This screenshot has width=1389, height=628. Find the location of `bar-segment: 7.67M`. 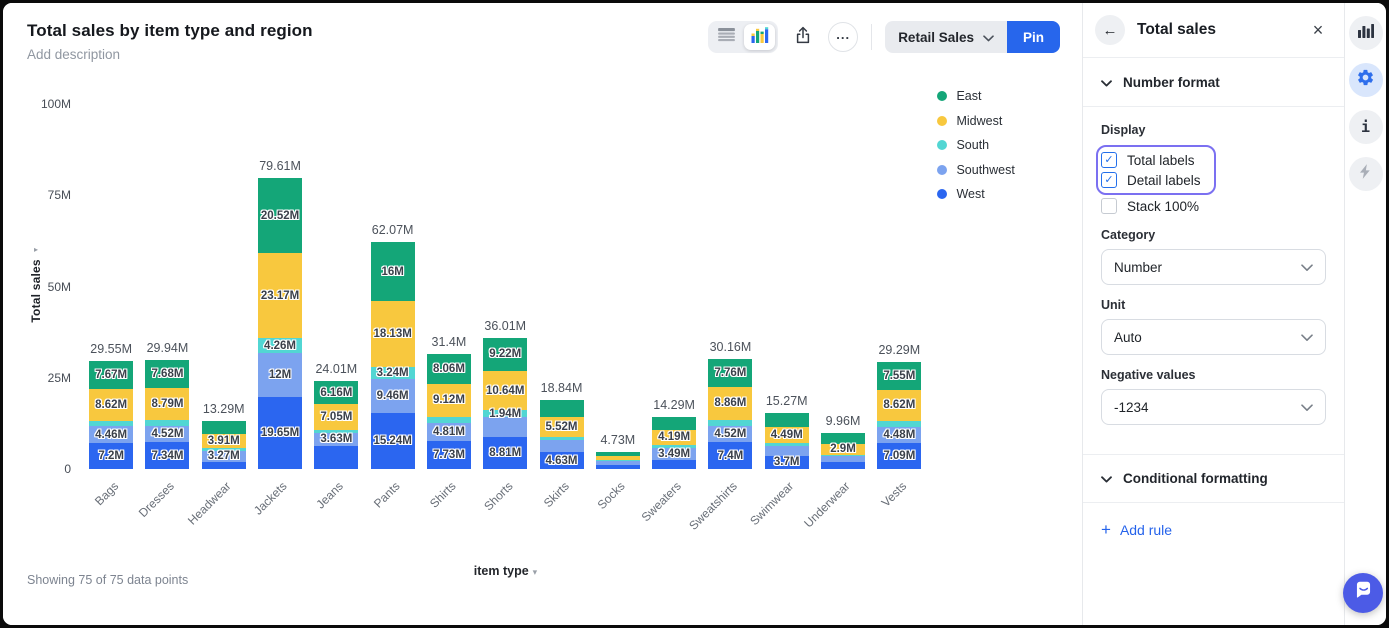

bar-segment: 7.67M is located at coordinates (111, 375).